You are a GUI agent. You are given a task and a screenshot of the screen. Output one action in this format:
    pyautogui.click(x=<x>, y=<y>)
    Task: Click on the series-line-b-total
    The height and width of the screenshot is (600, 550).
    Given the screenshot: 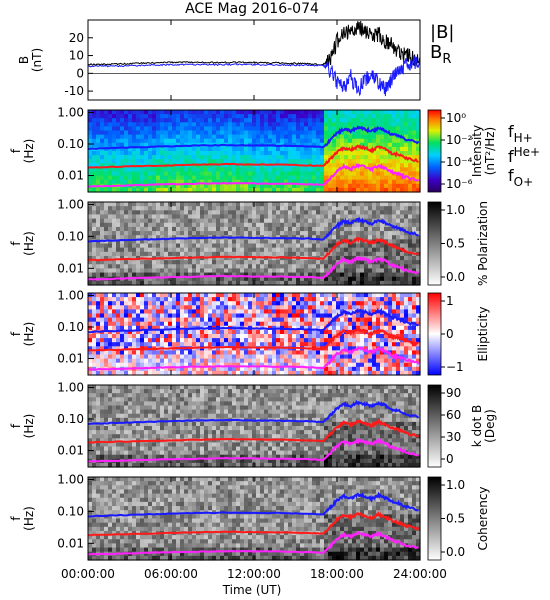 What is the action you would take?
    pyautogui.click(x=253, y=43)
    